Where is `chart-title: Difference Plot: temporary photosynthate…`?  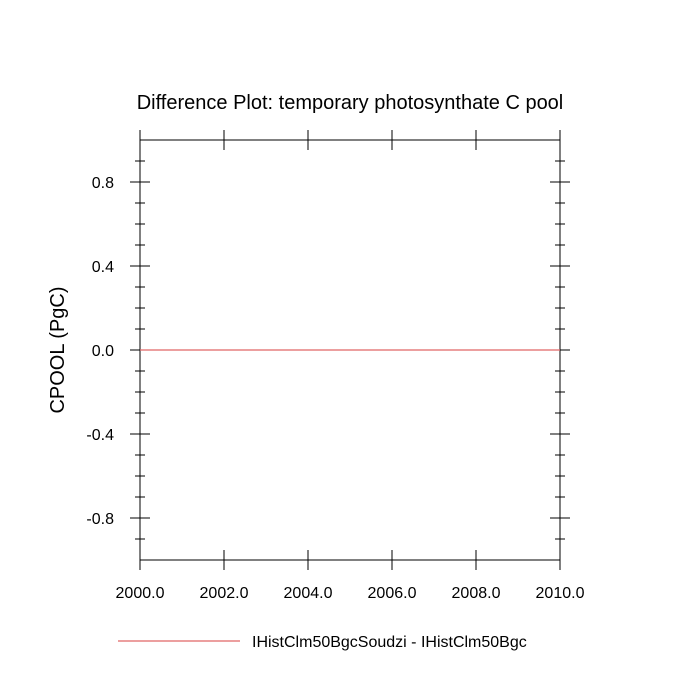 chart-title: Difference Plot: temporary photosynthate… is located at coordinates (350, 103).